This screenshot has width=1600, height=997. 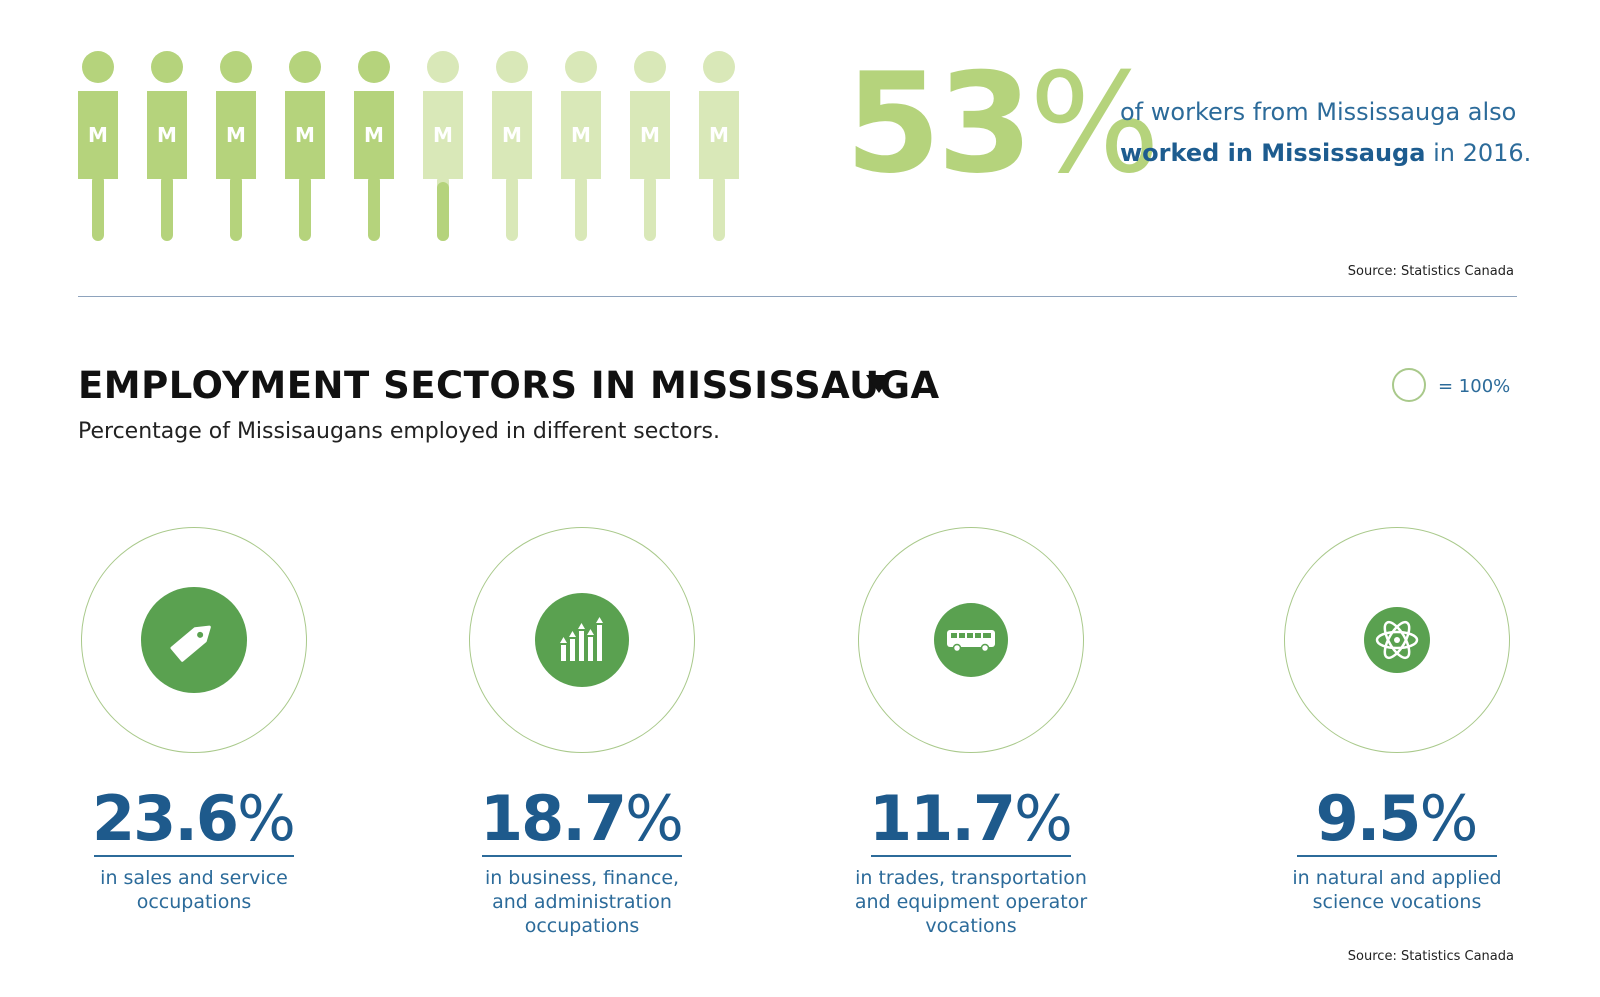 I want to click on sector-label-line: science vocations, so click(x=1397, y=902).